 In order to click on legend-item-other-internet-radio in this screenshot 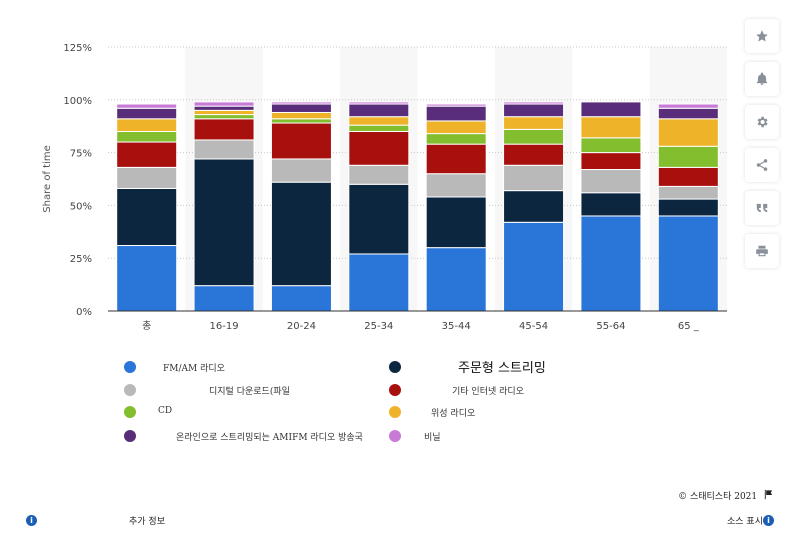, I will do `click(395, 390)`.